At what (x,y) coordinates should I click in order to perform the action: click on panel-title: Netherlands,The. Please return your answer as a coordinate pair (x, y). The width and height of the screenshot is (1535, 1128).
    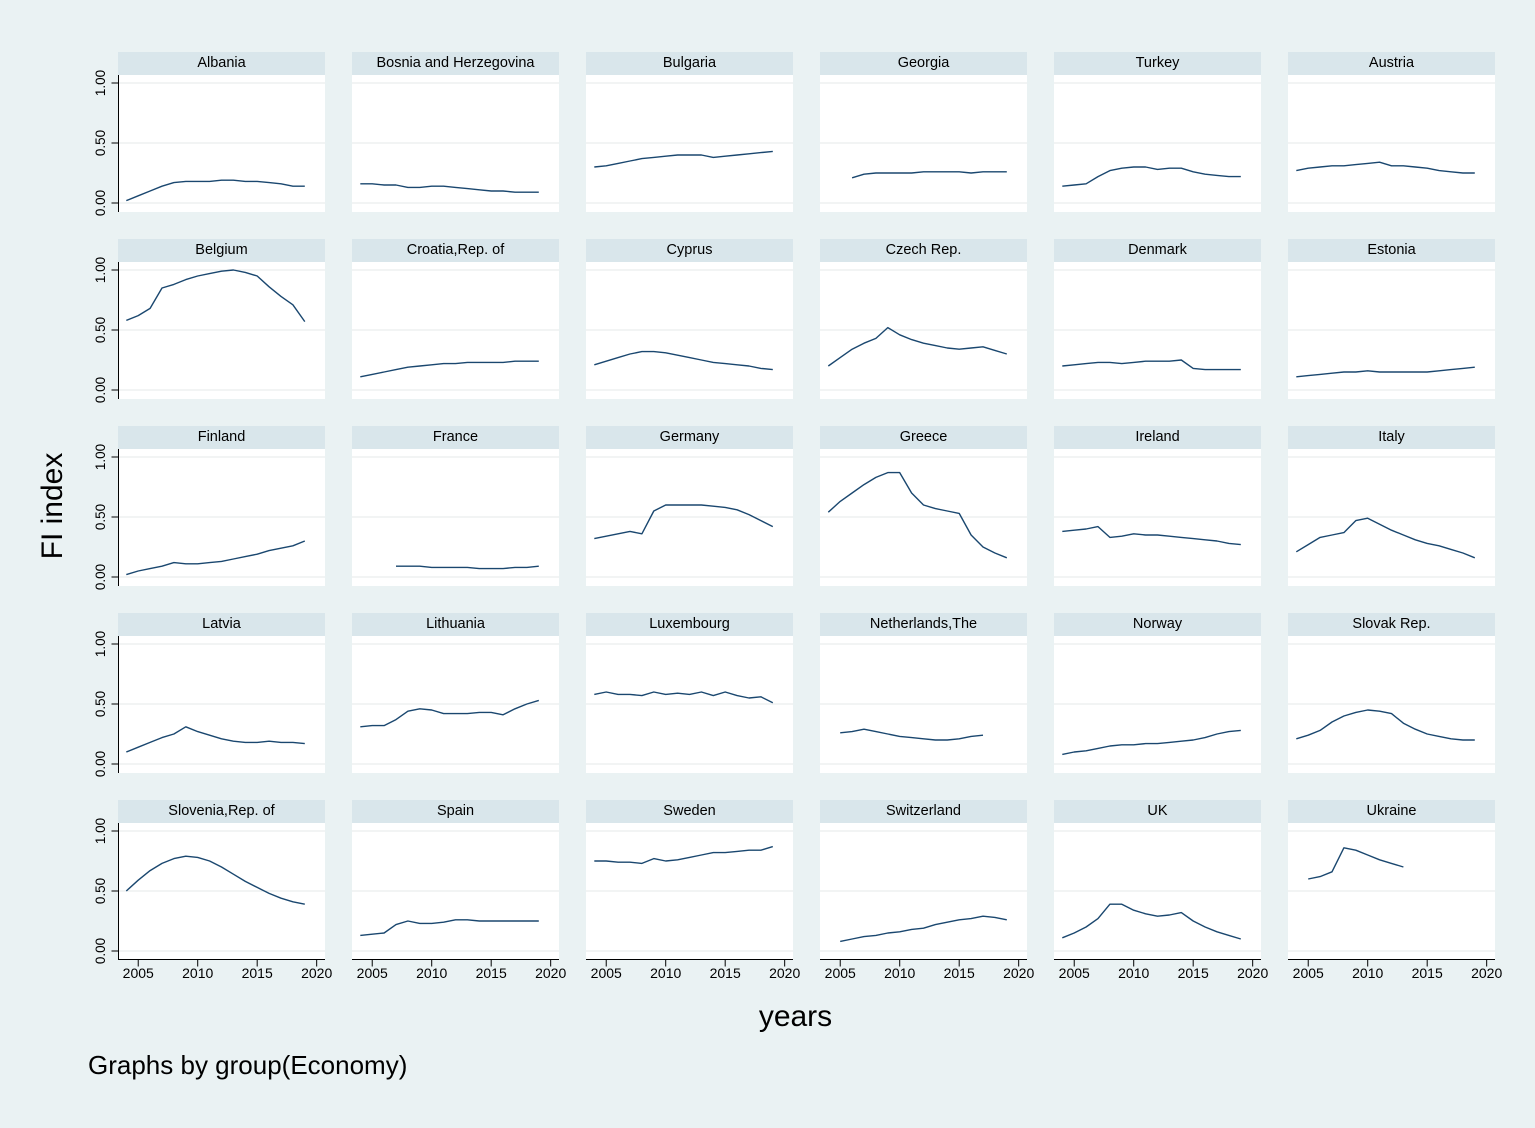
    Looking at the image, I should click on (923, 624).